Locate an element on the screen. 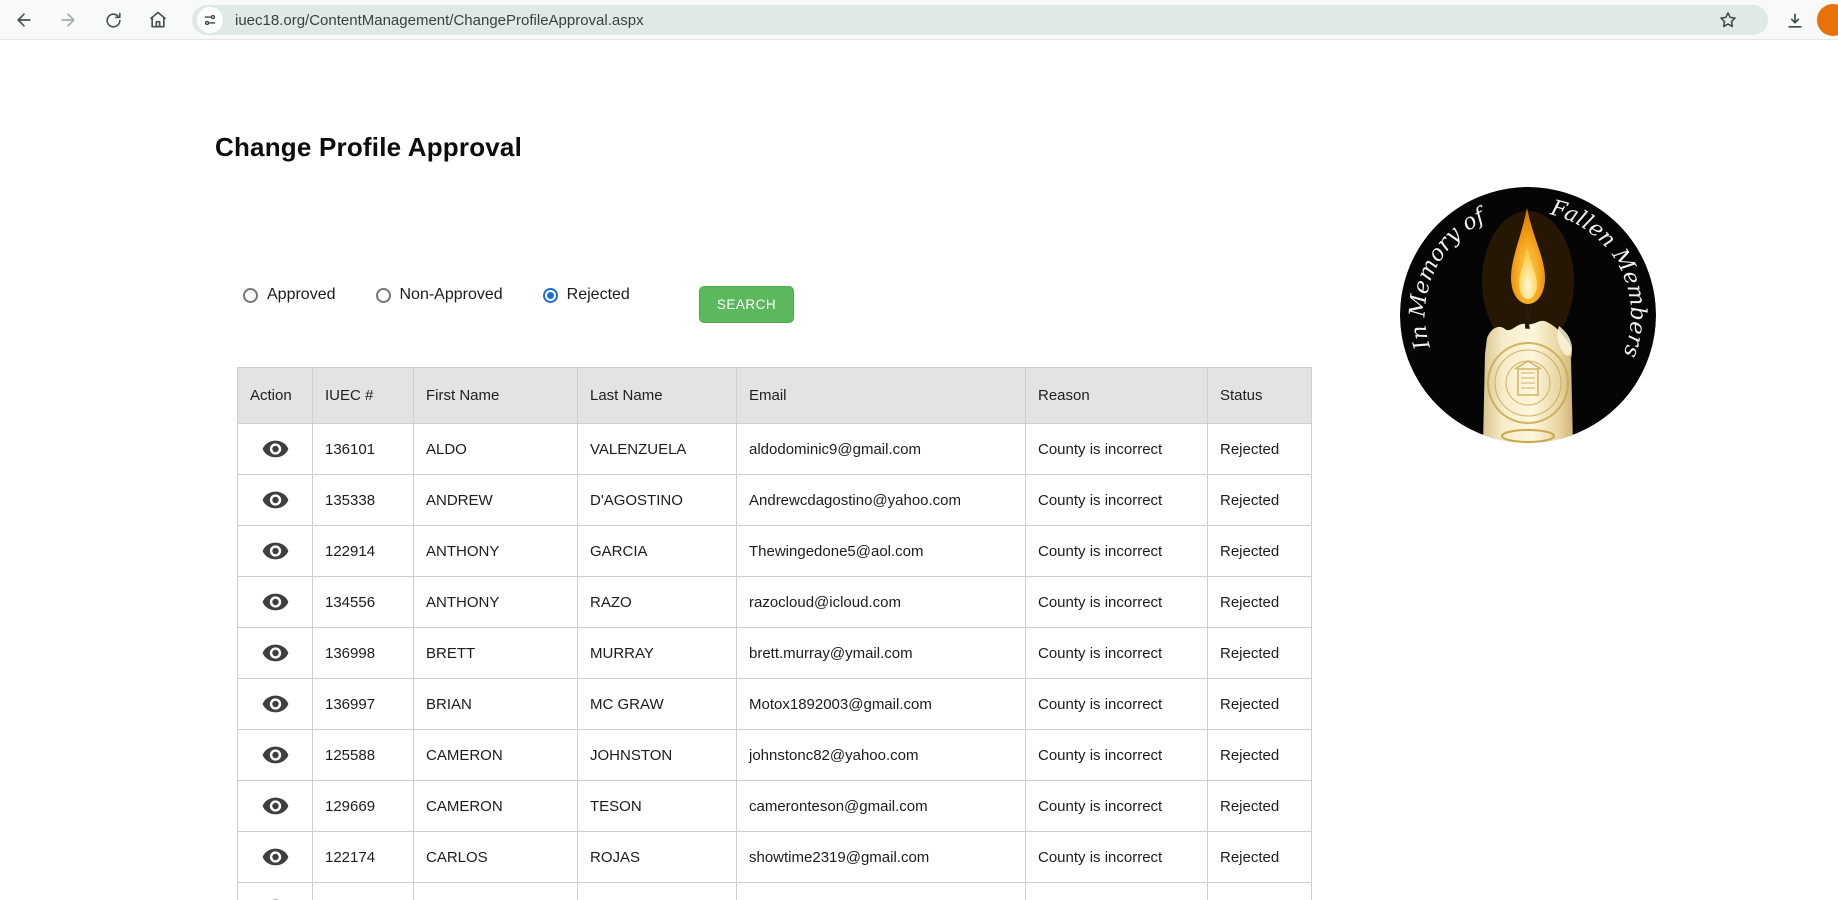  cell-last: RAZO is located at coordinates (657, 602).